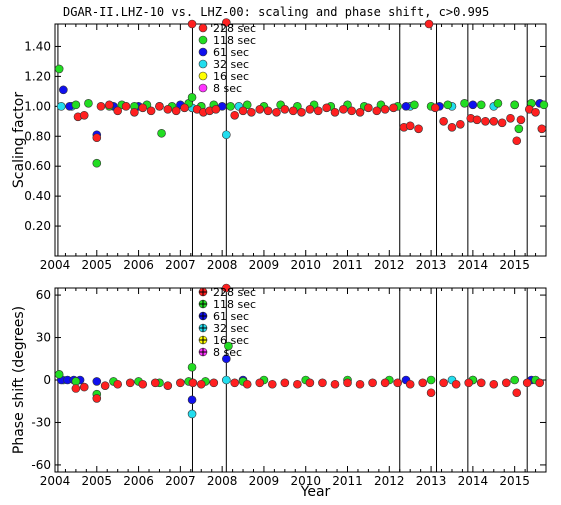 The image size is (561, 505). What do you see at coordinates (37, 196) in the screenshot?
I see `y-tick-label: 0.40` at bounding box center [37, 196].